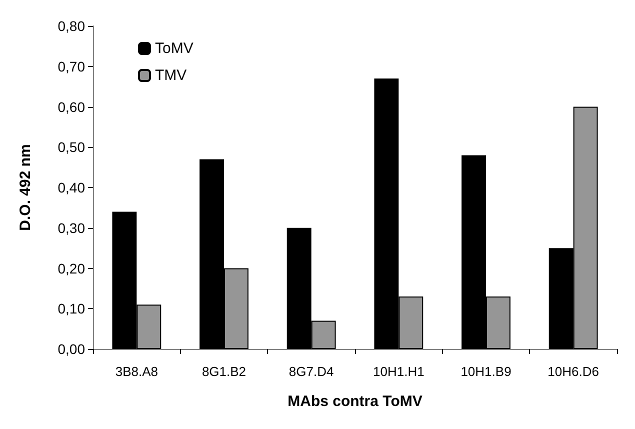  What do you see at coordinates (311, 371) in the screenshot?
I see `x-tick-label: 8G7.D4` at bounding box center [311, 371].